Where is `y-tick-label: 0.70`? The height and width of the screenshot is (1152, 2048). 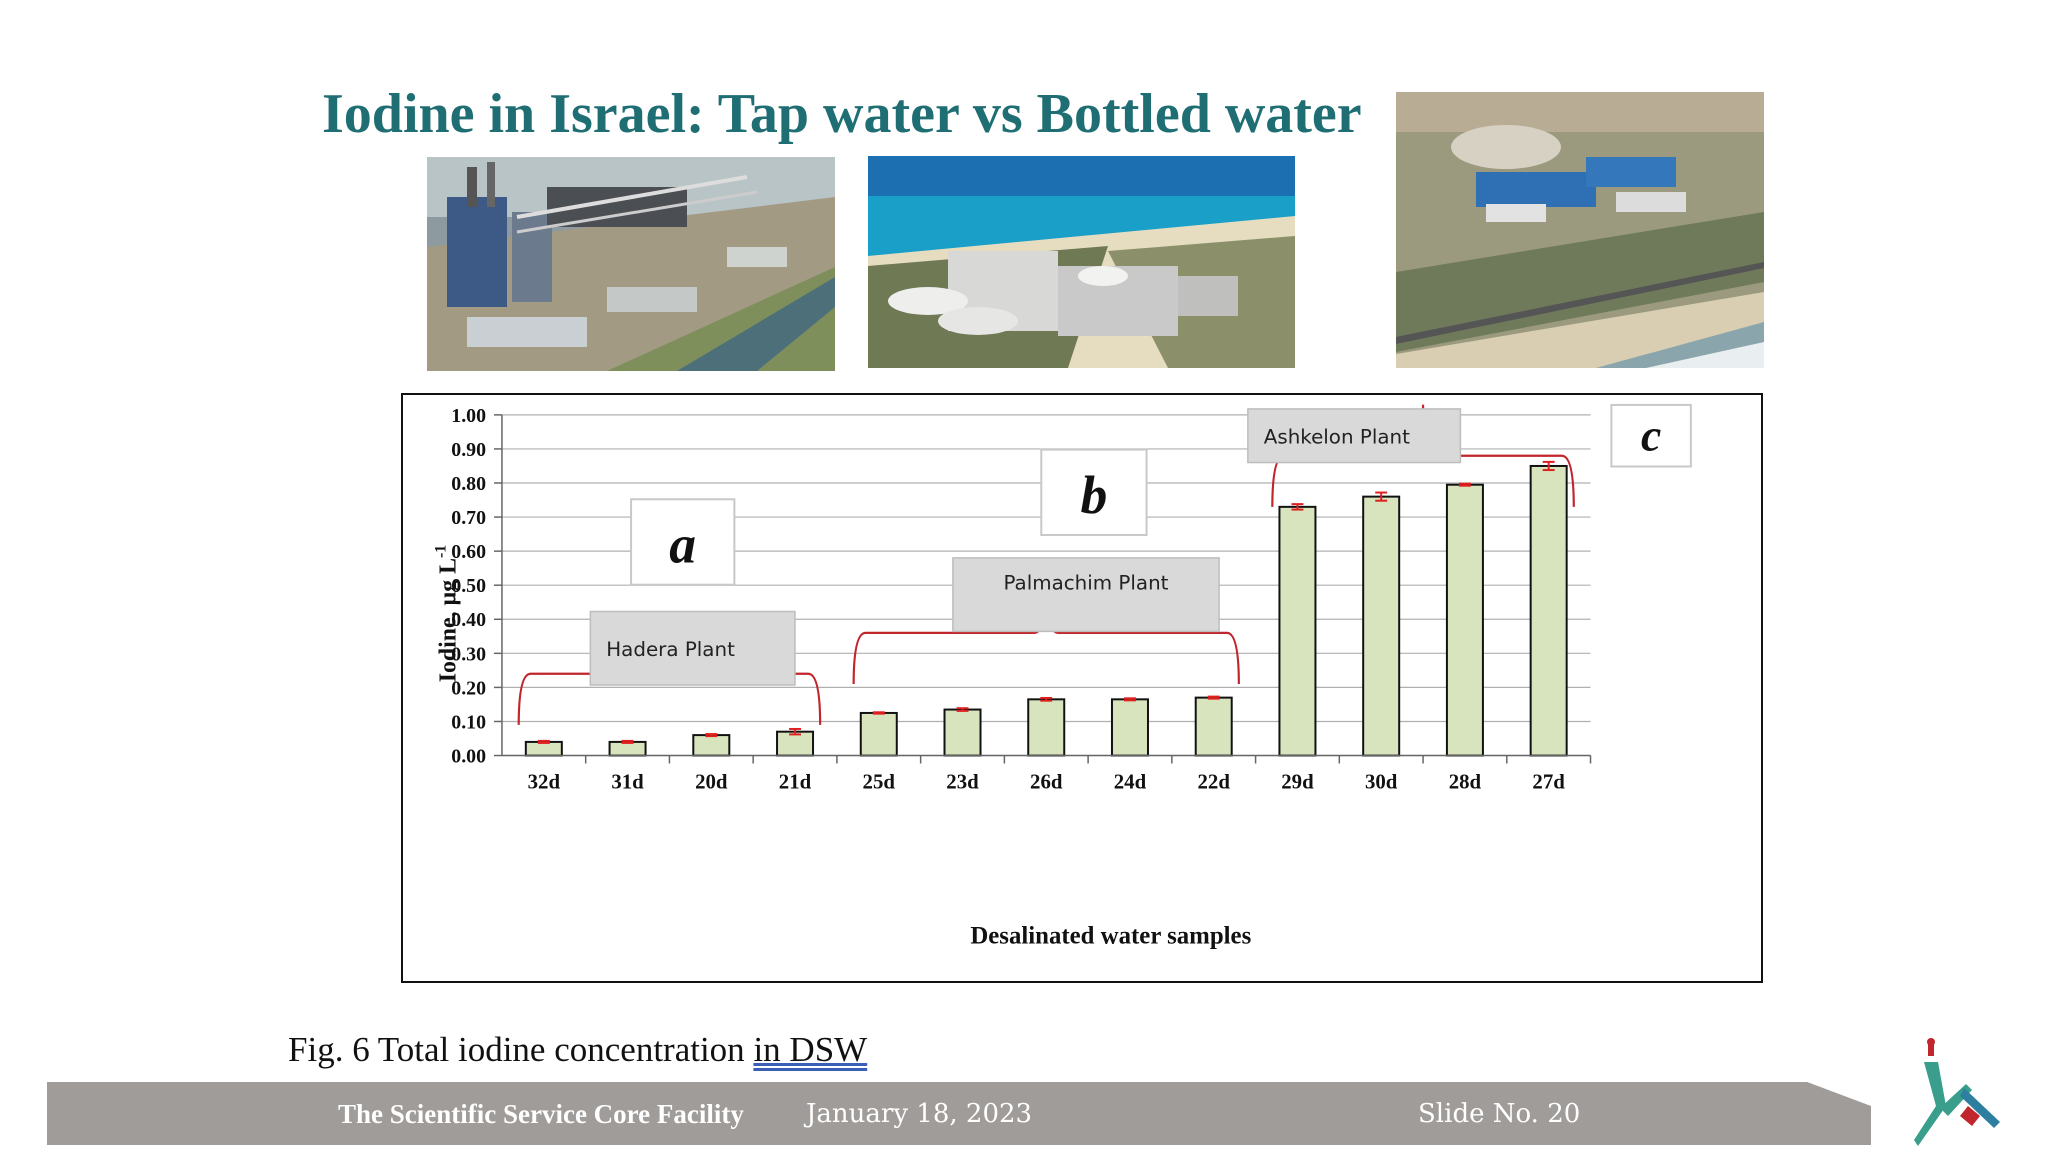
y-tick-label: 0.70 is located at coordinates (468, 518).